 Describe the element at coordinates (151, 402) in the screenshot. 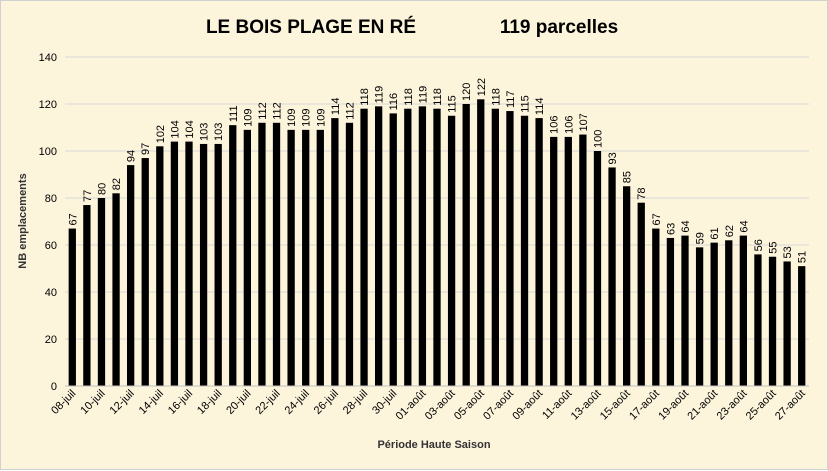

I see `x-tick-label: 14-juil` at that location.